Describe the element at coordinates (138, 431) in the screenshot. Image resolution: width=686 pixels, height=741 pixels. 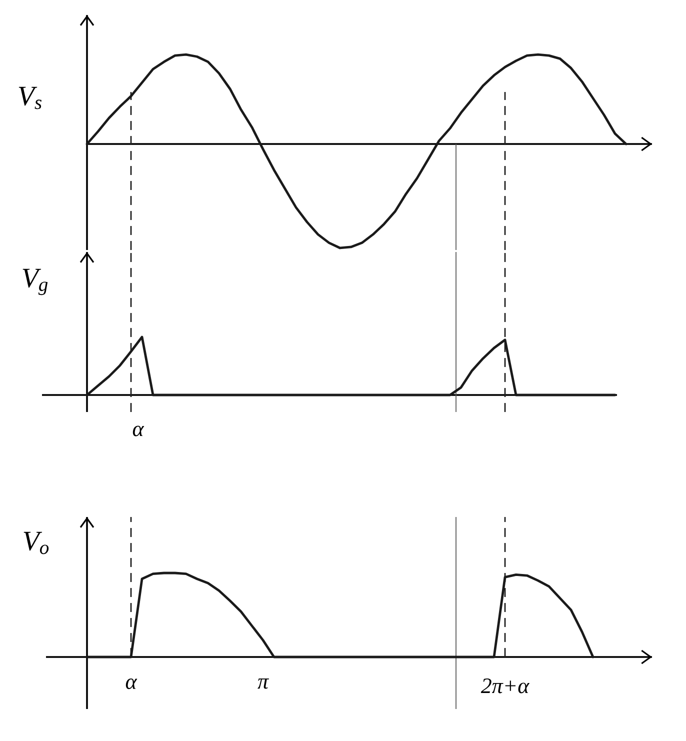
I see `text: α` at that location.